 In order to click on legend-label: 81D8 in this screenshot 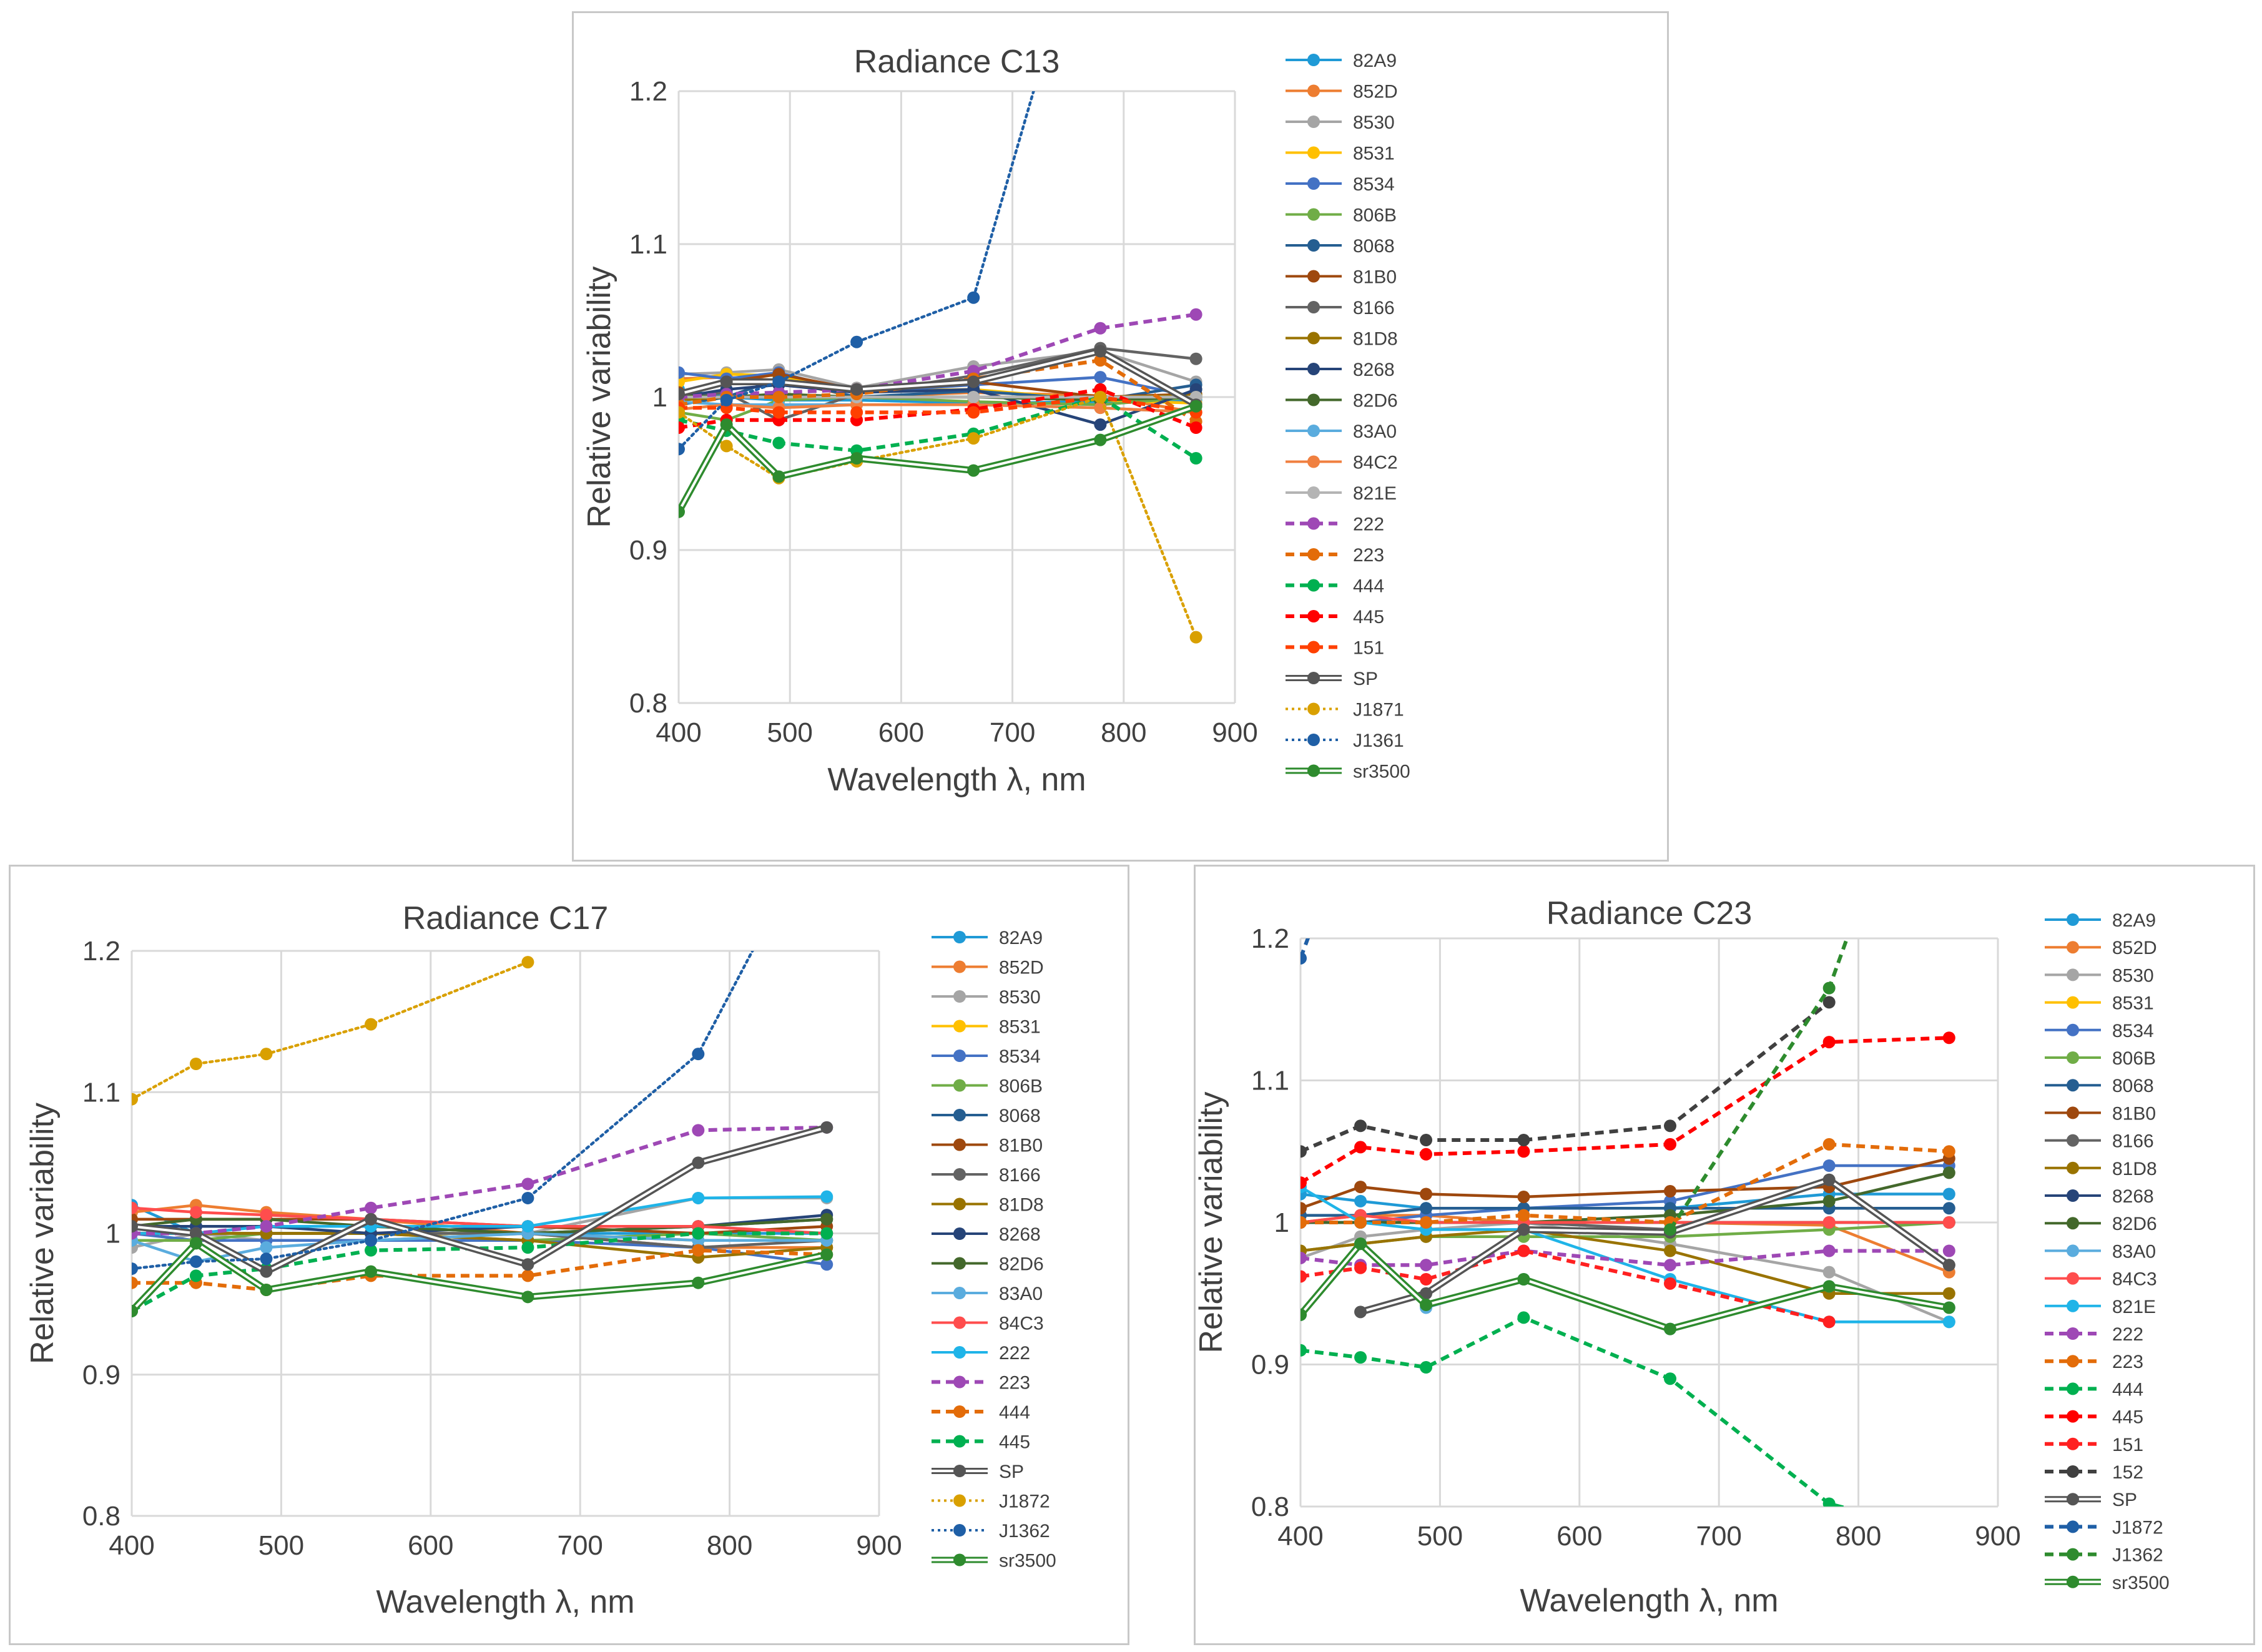, I will do `click(1376, 339)`.